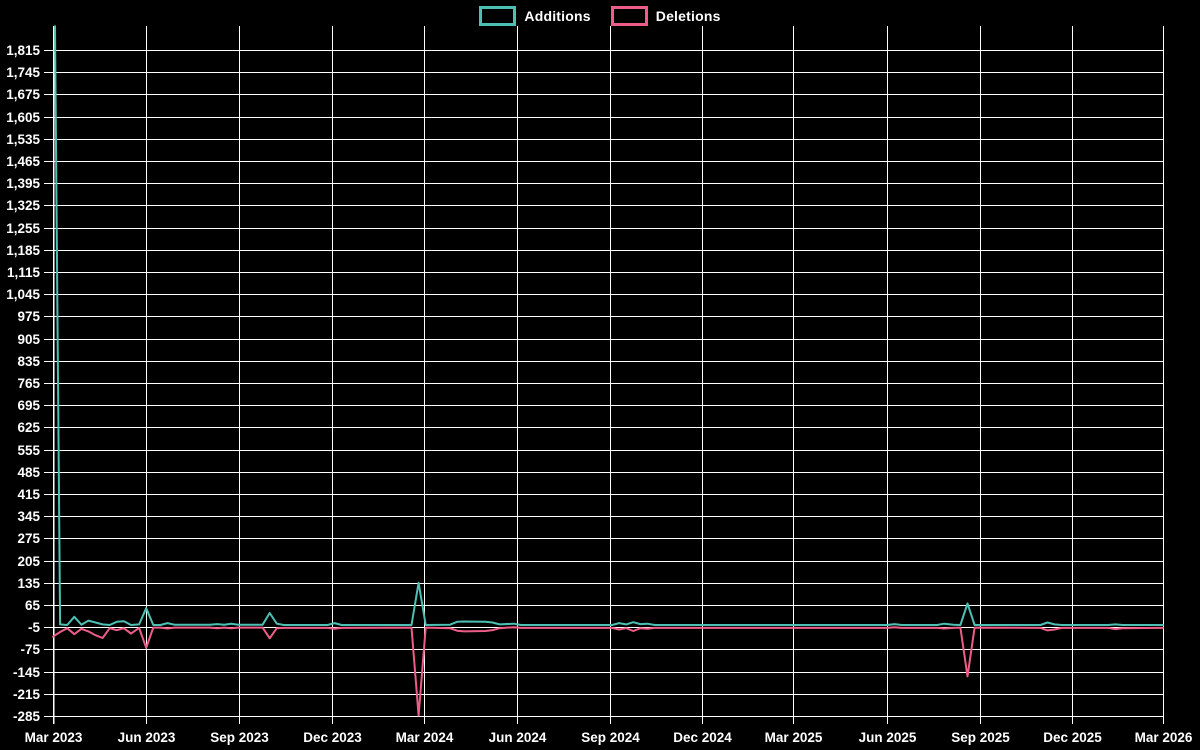 Image resolution: width=1200 pixels, height=750 pixels. What do you see at coordinates (23, 294) in the screenshot?
I see `y-tick-label: 1,045` at bounding box center [23, 294].